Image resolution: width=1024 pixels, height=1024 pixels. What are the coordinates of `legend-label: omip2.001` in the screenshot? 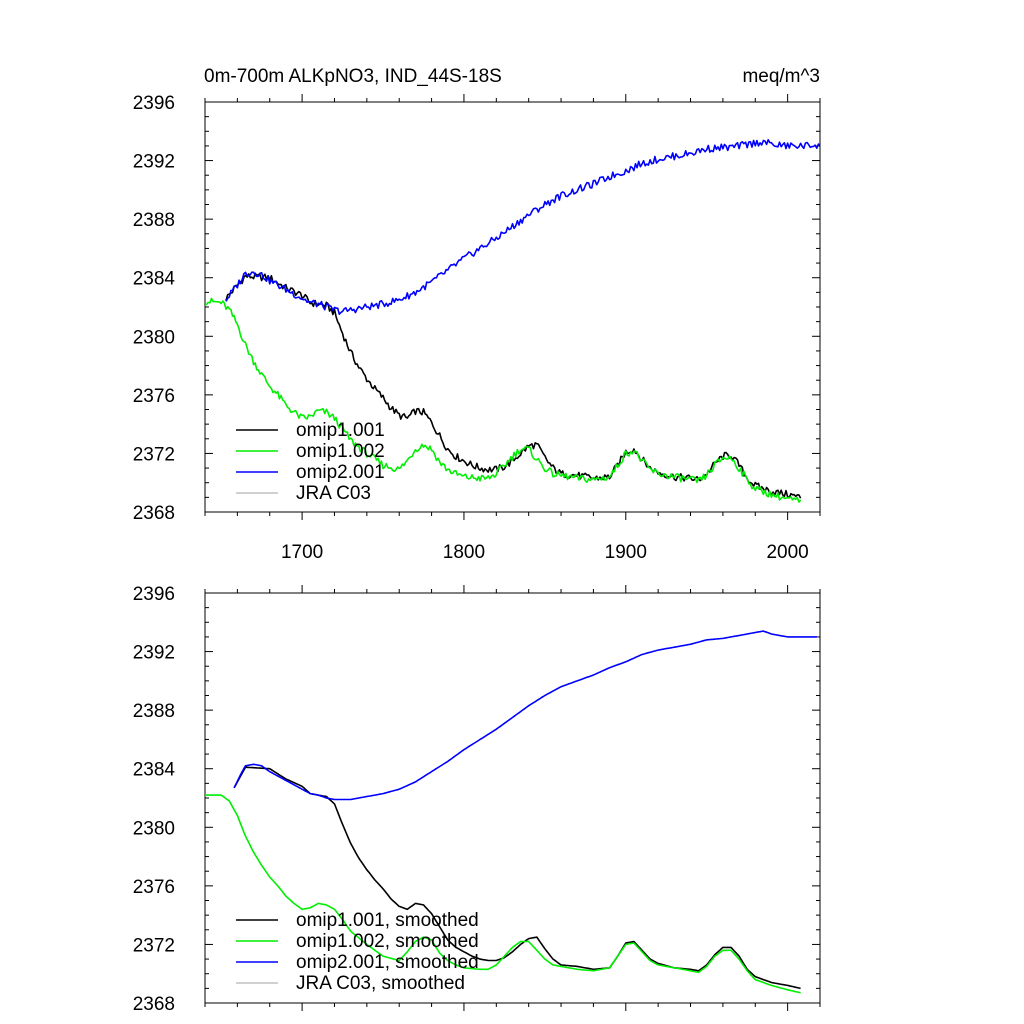 It's located at (340, 472).